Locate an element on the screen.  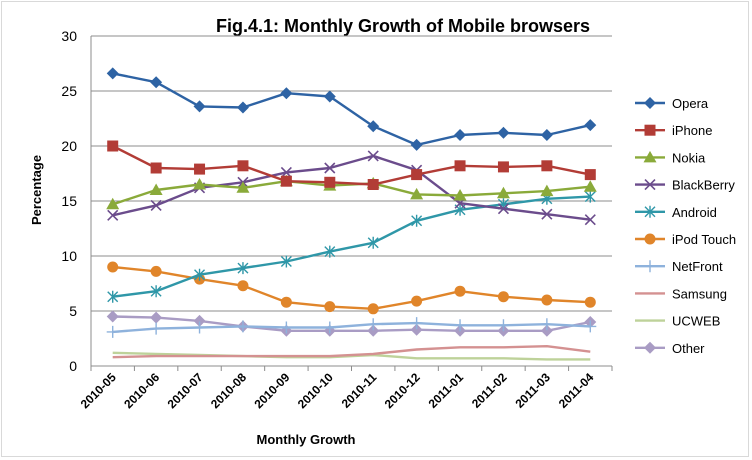
y-tick-label: 25 is located at coordinates (69, 91).